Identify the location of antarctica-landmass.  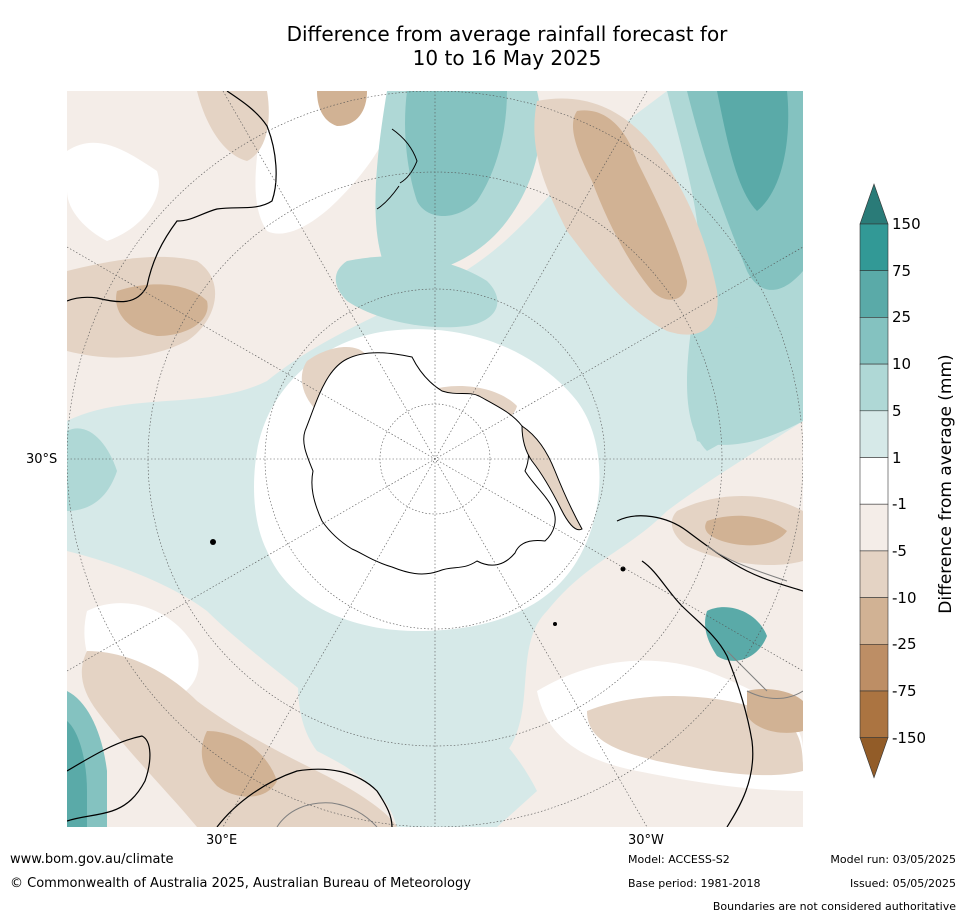
(429, 463).